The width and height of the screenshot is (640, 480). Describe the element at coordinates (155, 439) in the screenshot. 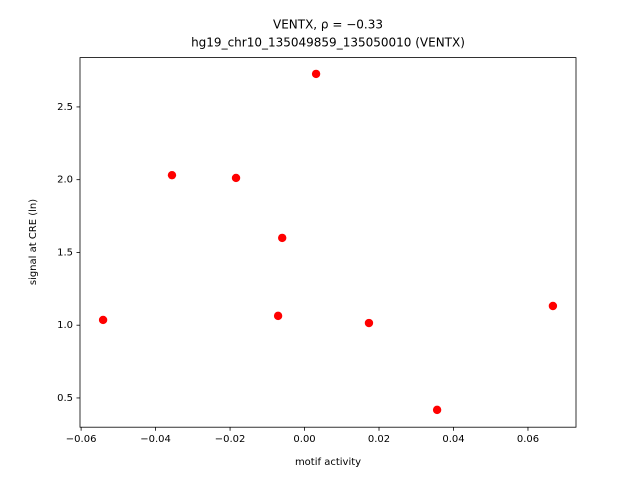

I see `x-tick-label: −0.04` at that location.